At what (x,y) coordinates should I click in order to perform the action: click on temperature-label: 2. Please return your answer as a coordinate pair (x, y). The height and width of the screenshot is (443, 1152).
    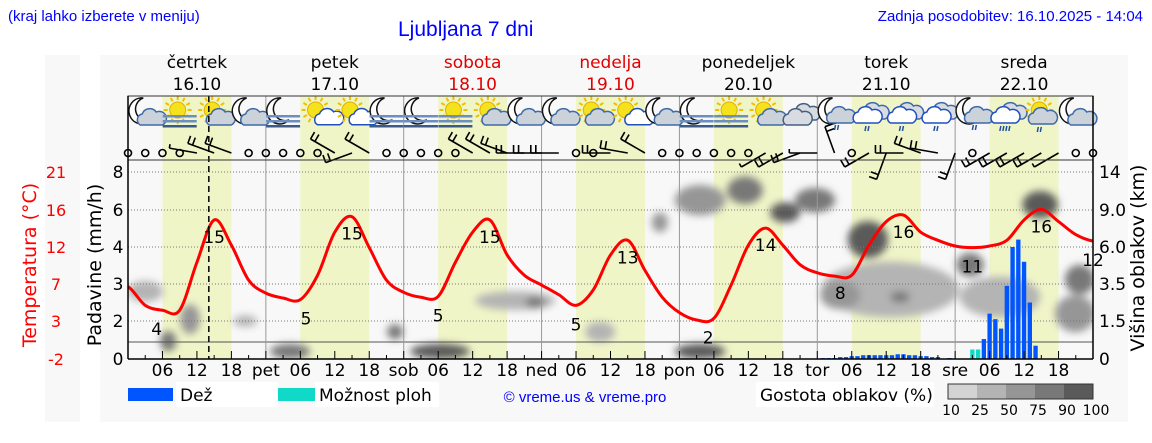
    Looking at the image, I should click on (708, 338).